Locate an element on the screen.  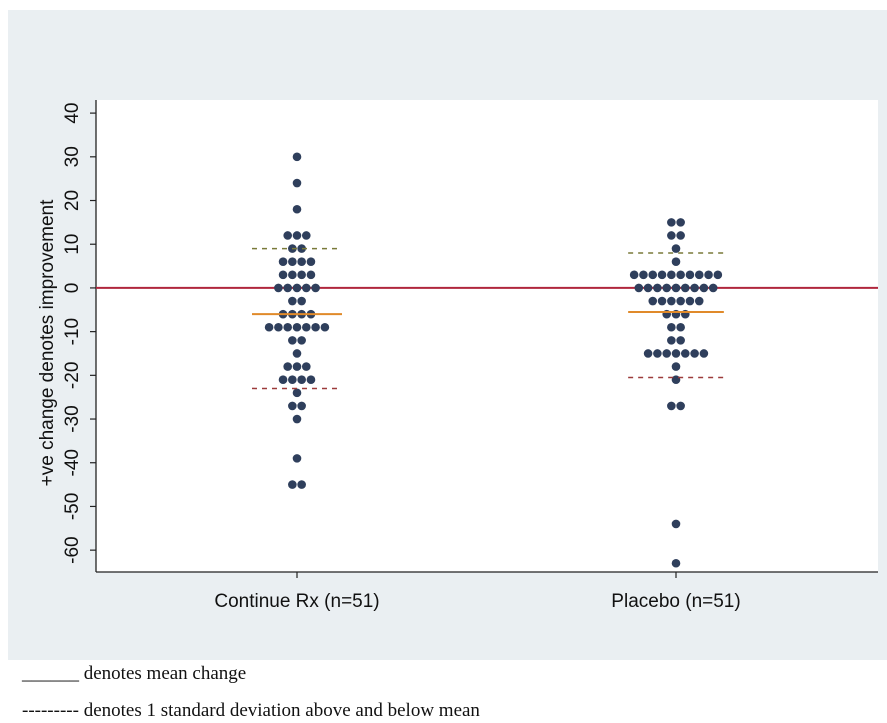
x-tick-label: Placebo (n=51) is located at coordinates (675, 601).